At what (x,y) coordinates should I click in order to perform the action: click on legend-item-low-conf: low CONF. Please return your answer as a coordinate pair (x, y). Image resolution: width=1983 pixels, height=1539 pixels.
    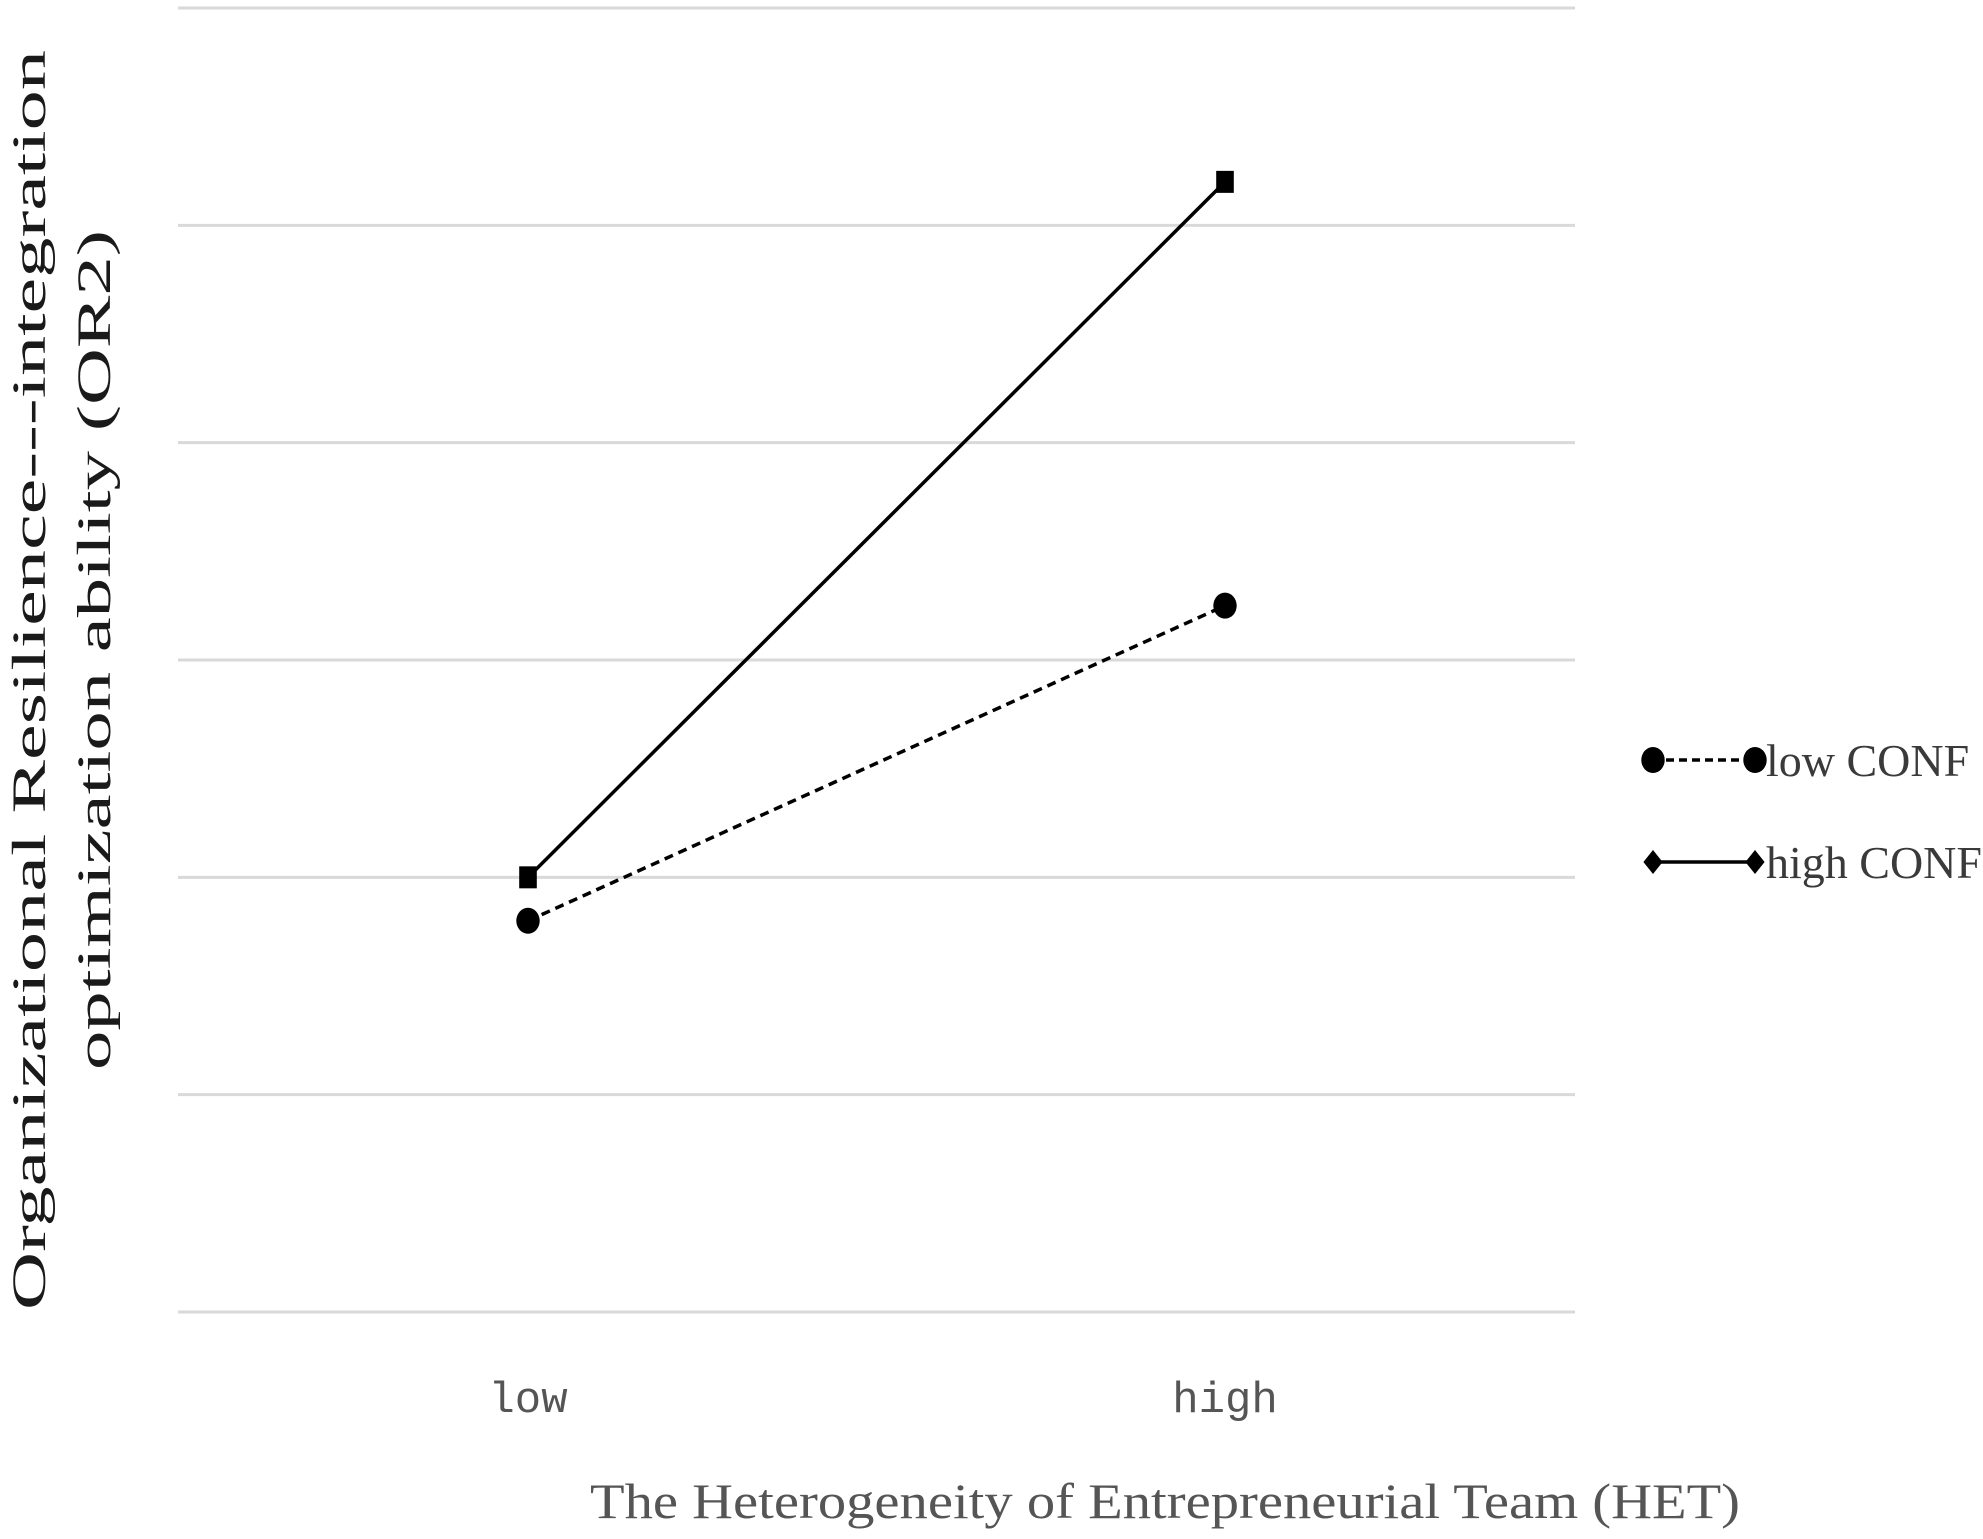
    Looking at the image, I should click on (1805, 760).